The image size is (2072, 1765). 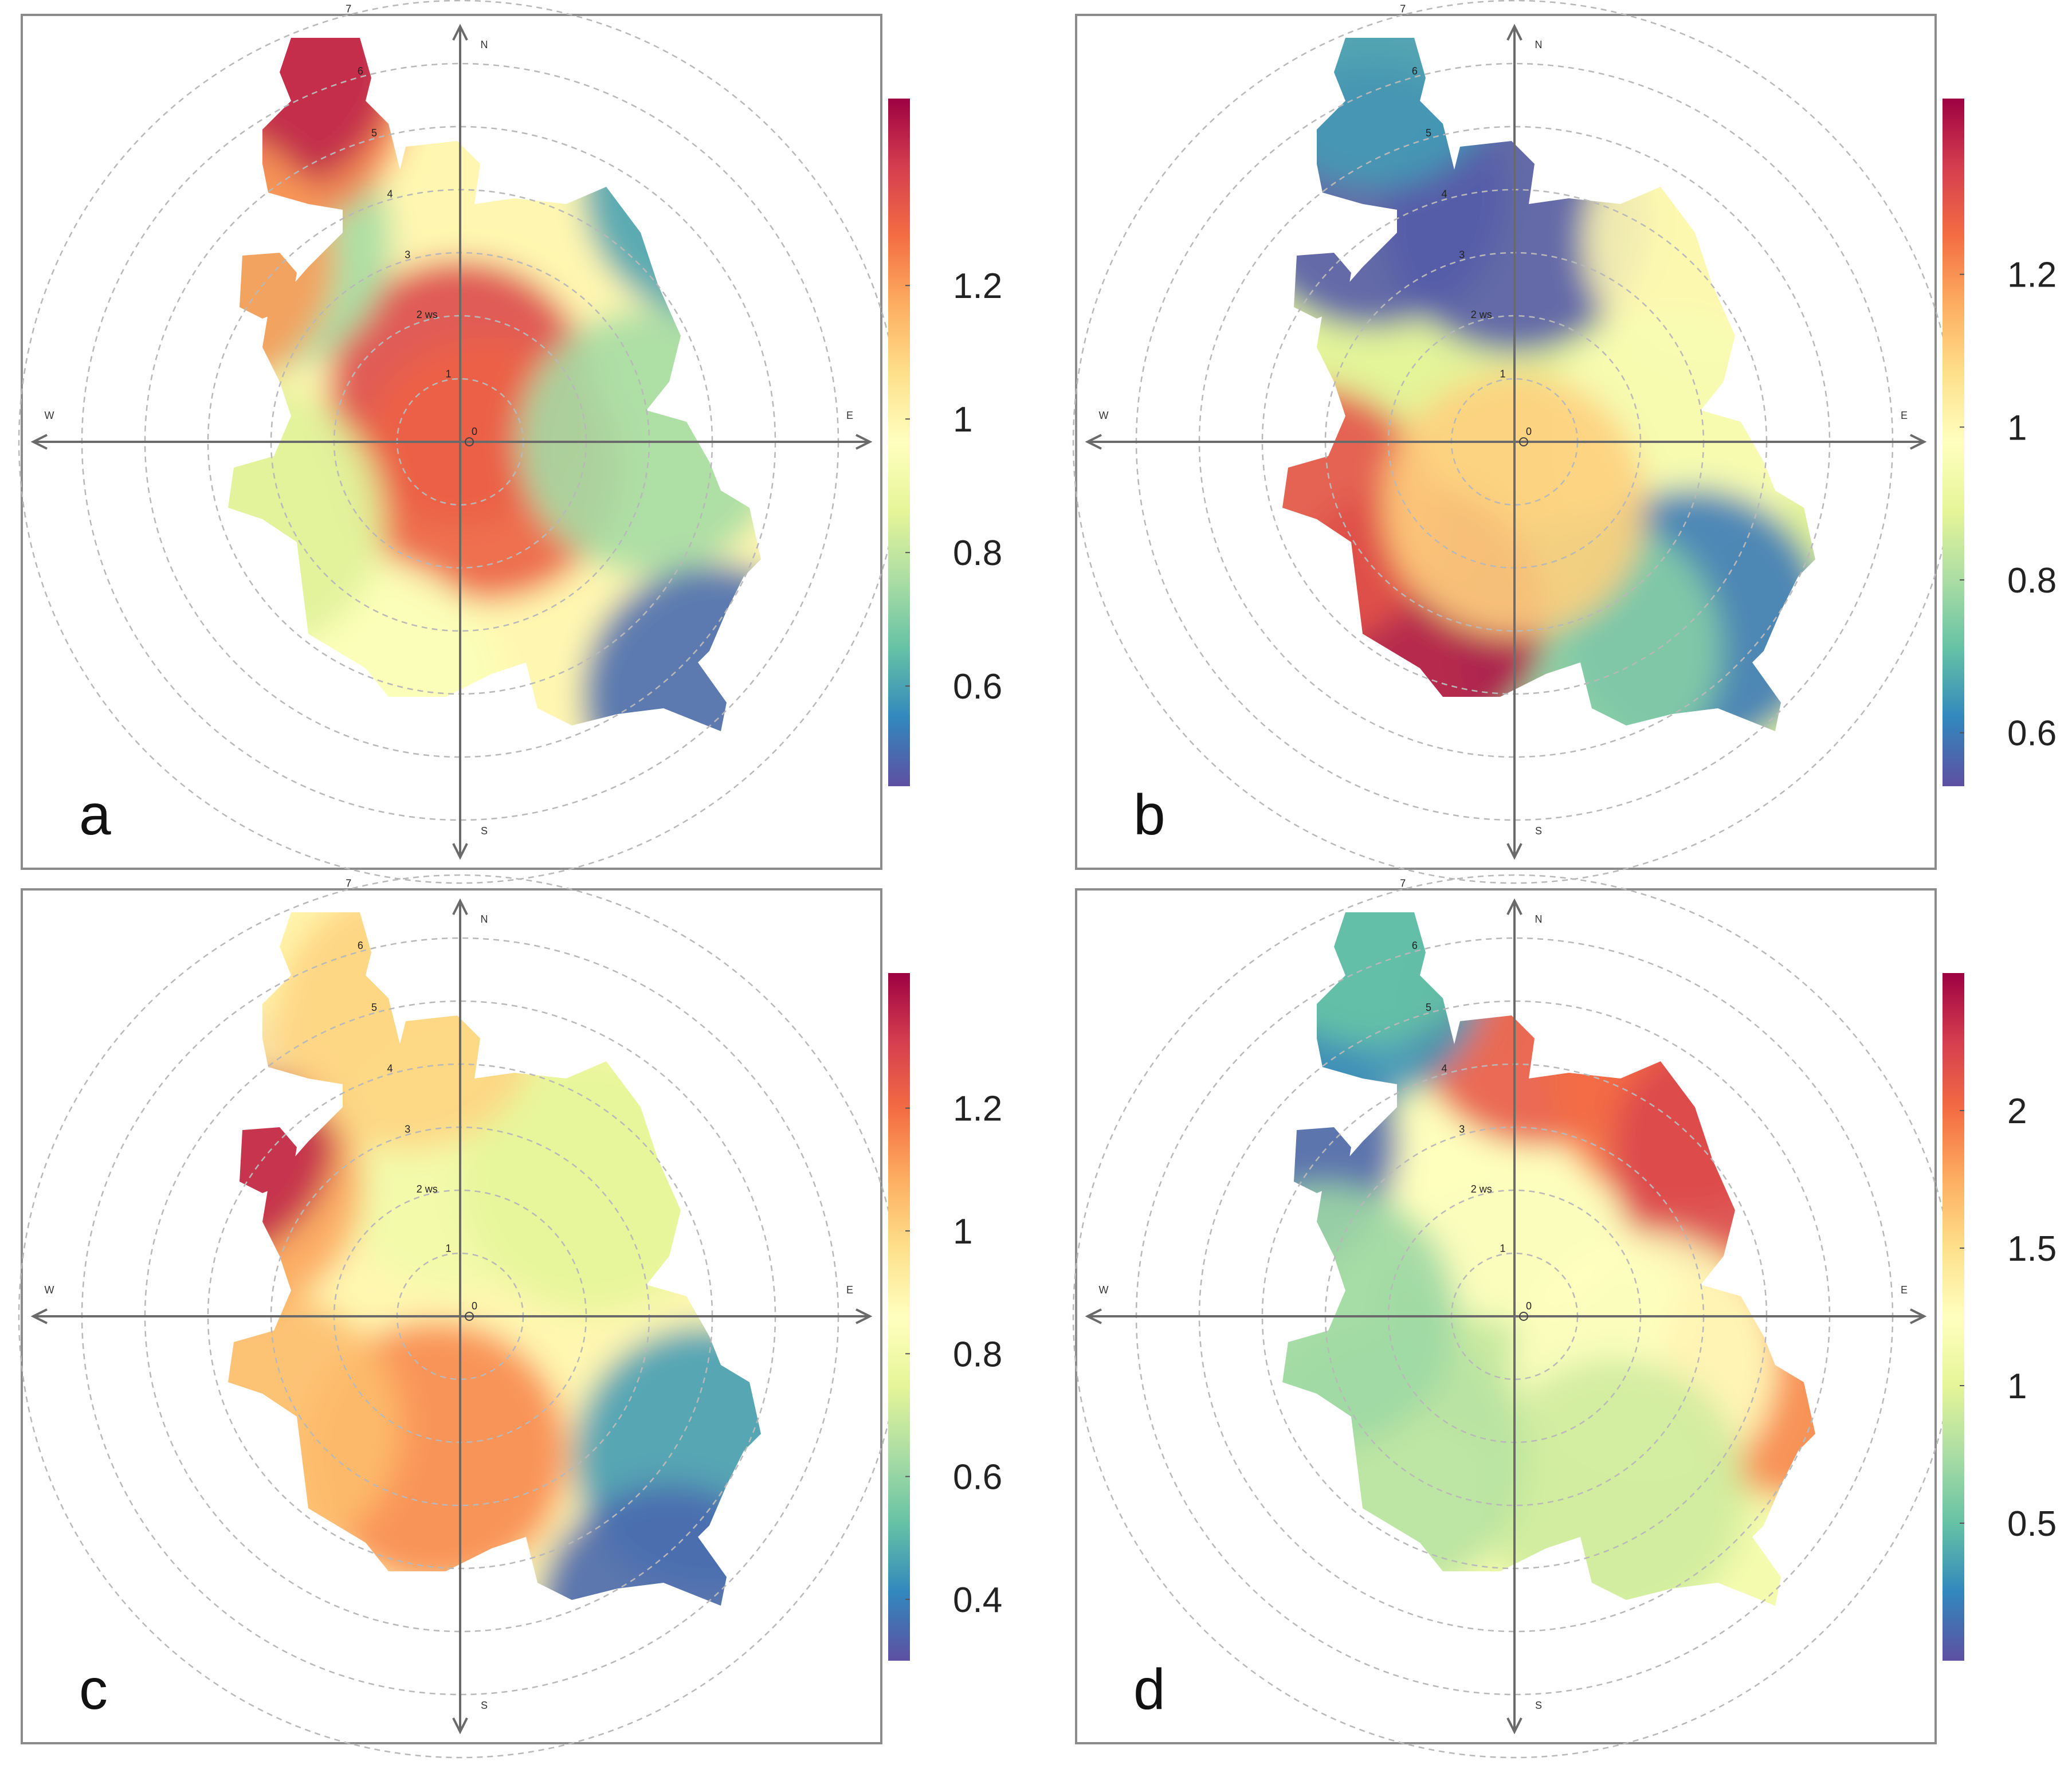 I want to click on heat-blob, so click(x=671, y=647).